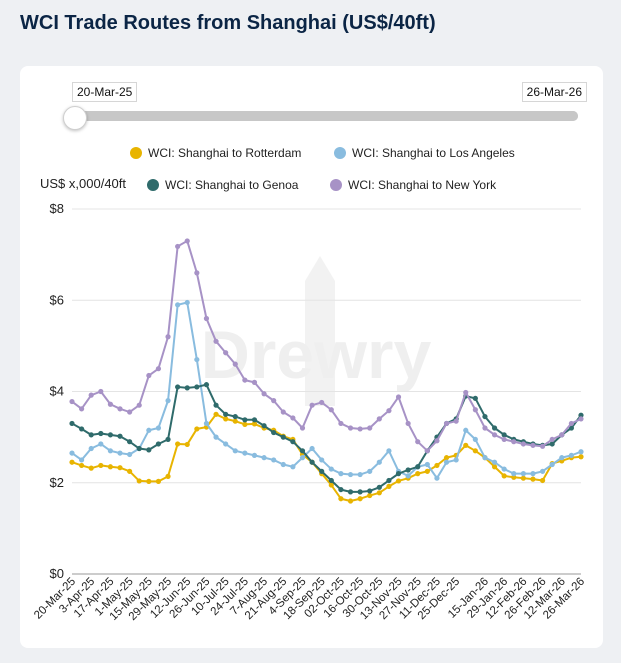  I want to click on y-tick-label: $8, so click(57, 208).